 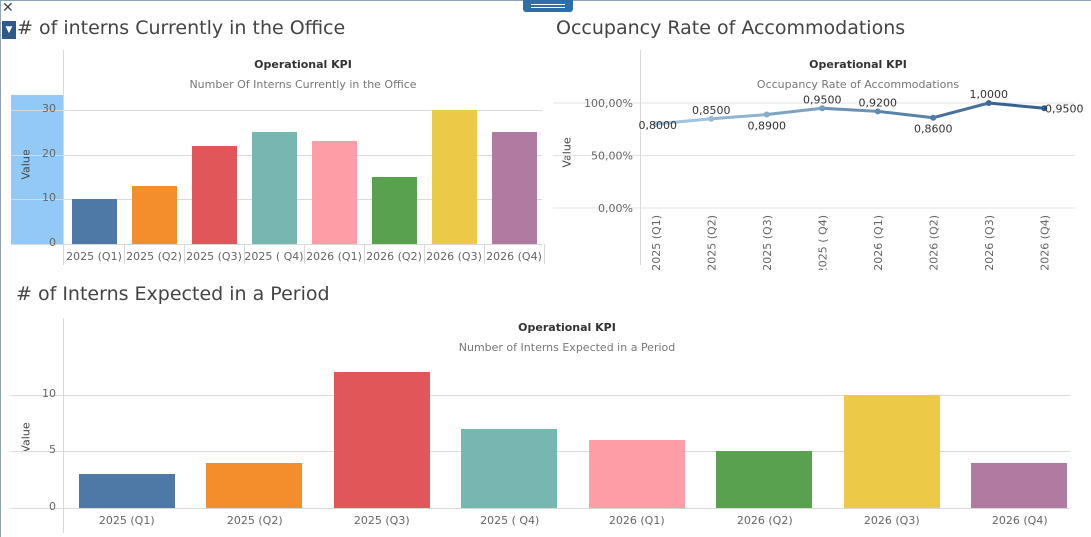 What do you see at coordinates (49, 108) in the screenshot?
I see `y-tick-label: 30` at bounding box center [49, 108].